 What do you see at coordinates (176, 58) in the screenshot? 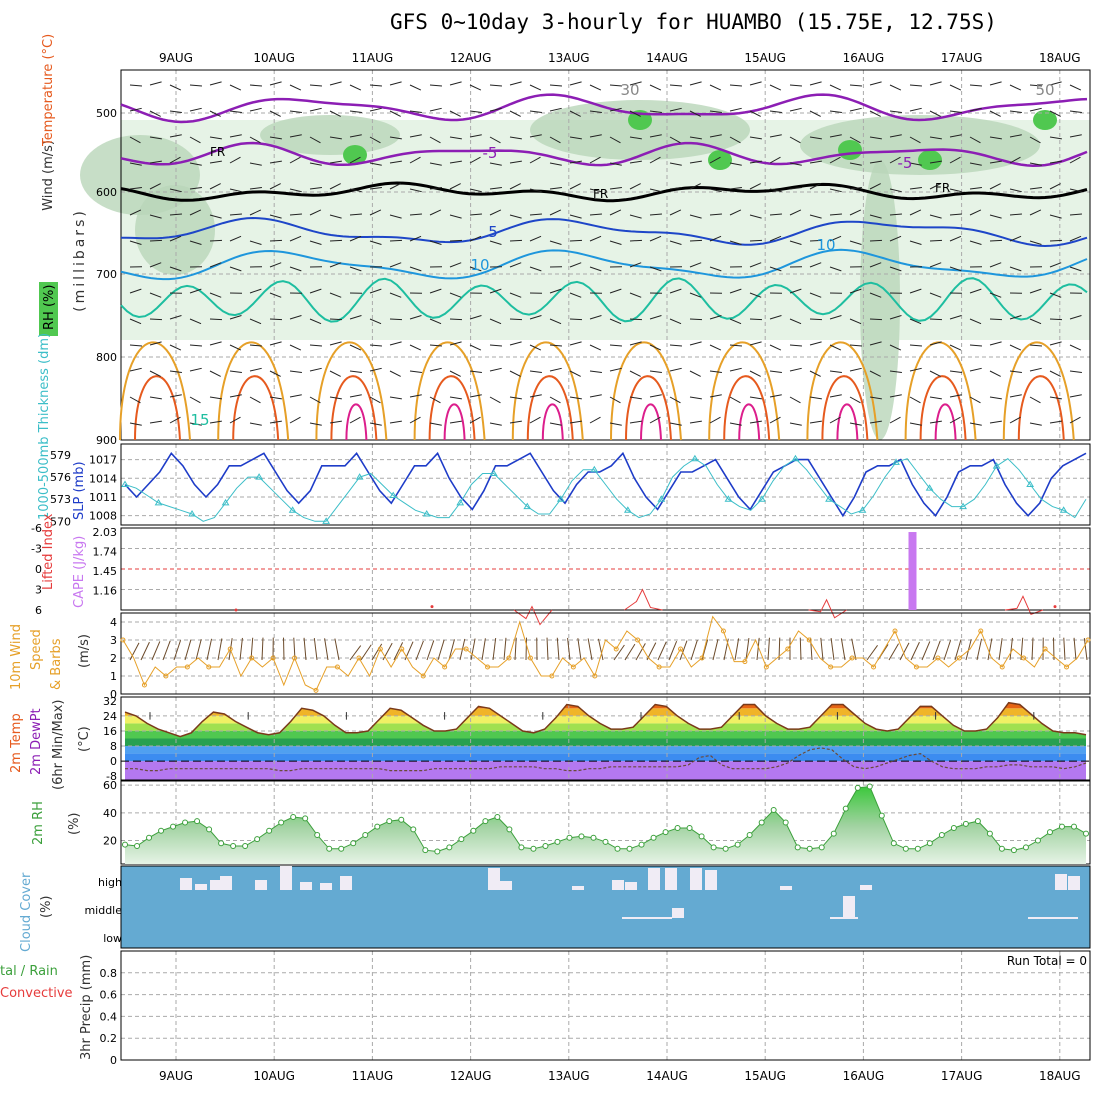
I see `top-date-label: 9AUG` at bounding box center [176, 58].